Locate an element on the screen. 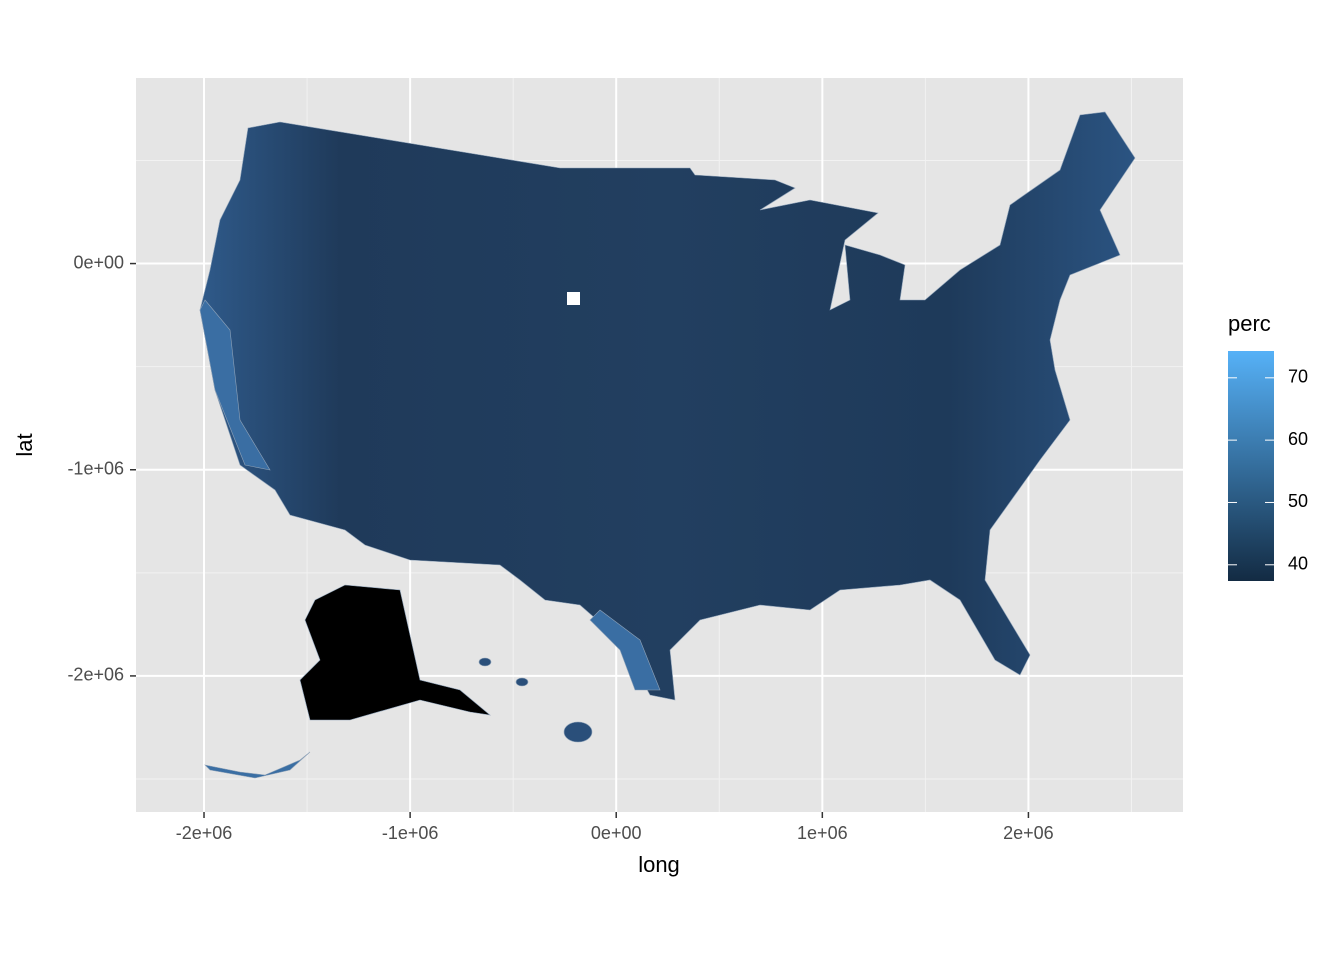  y-tick-label: -1e+06 is located at coordinates (95, 468).